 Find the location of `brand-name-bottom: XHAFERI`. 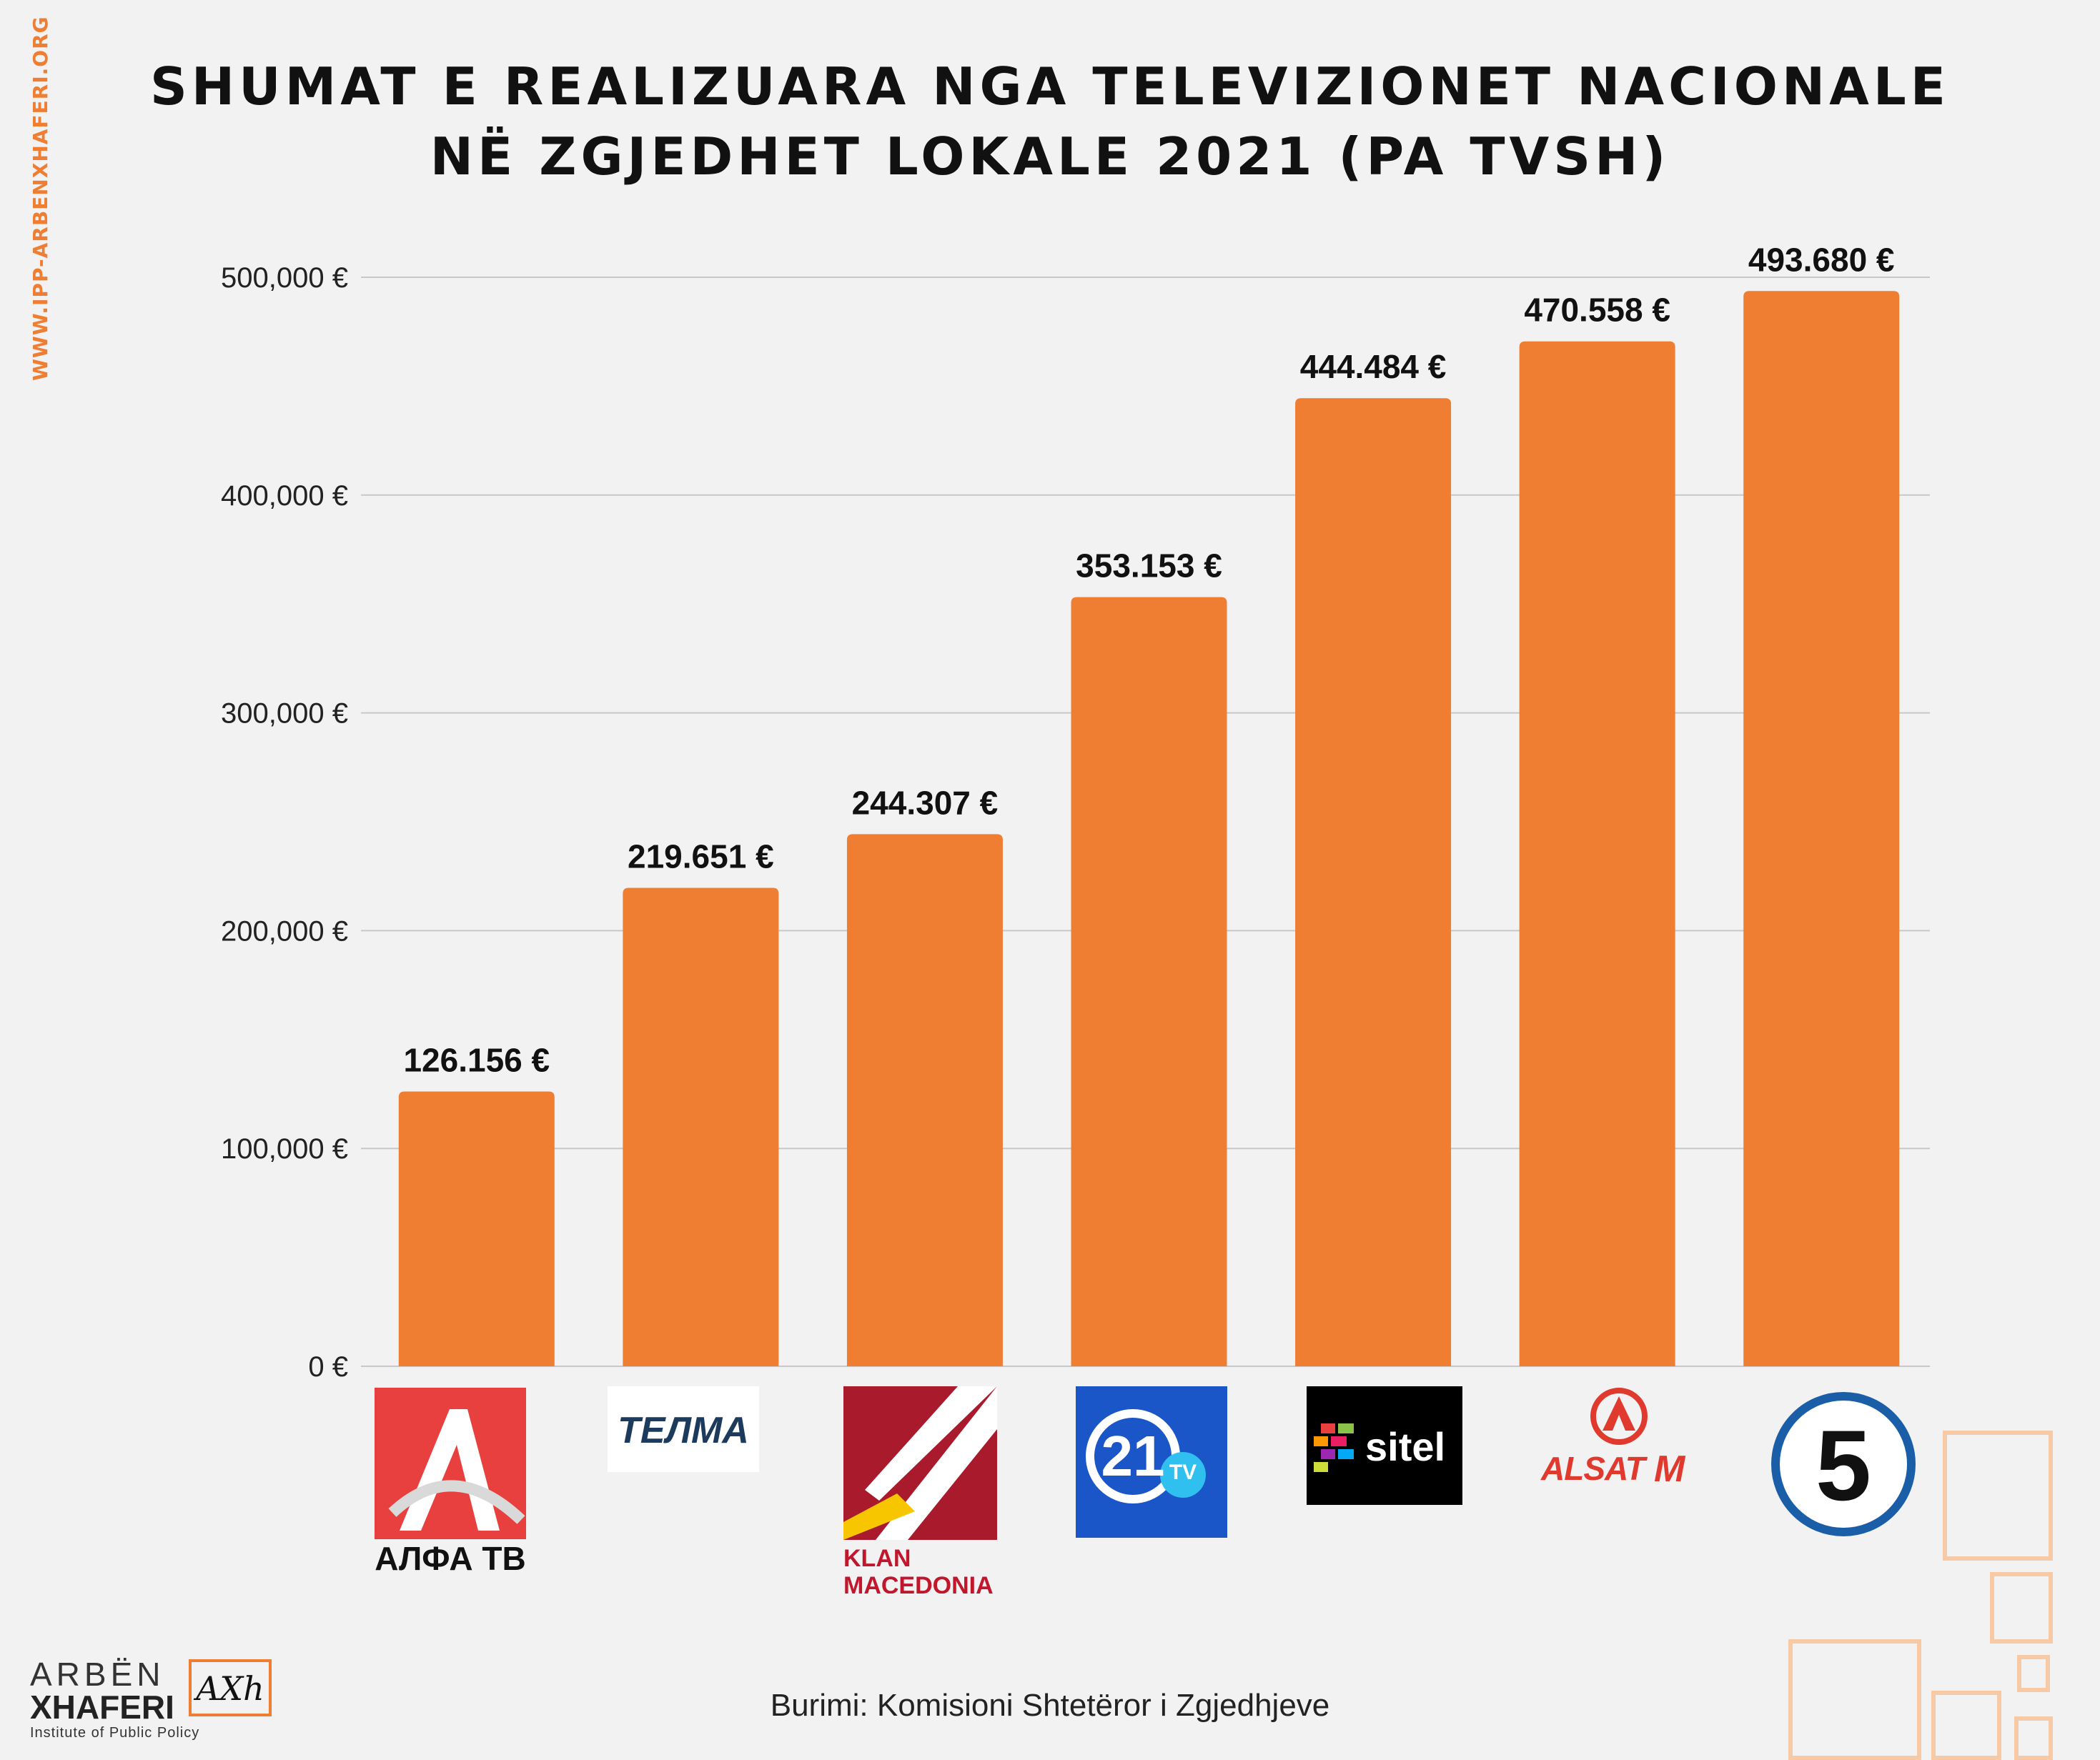

brand-name-bottom: XHAFERI is located at coordinates (102, 1707).